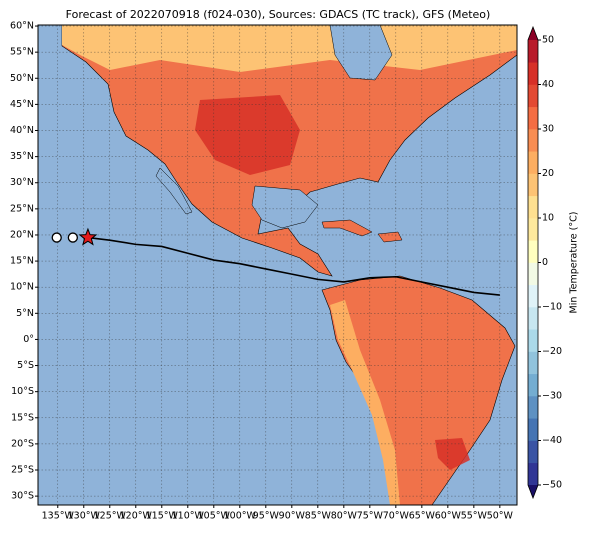  What do you see at coordinates (422, 516) in the screenshot?
I see `x-tick-label: 65°W` at bounding box center [422, 516].